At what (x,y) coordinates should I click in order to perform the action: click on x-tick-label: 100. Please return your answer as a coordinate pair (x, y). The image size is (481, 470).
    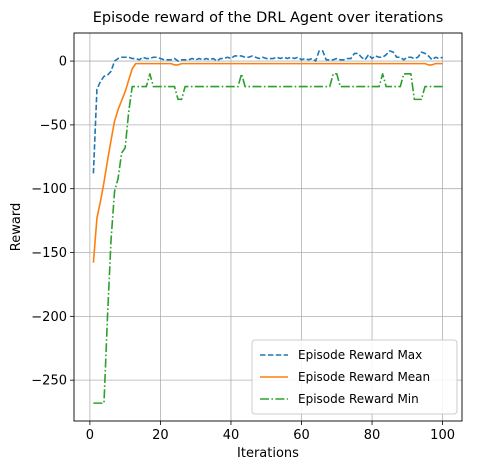
    Looking at the image, I should click on (442, 435).